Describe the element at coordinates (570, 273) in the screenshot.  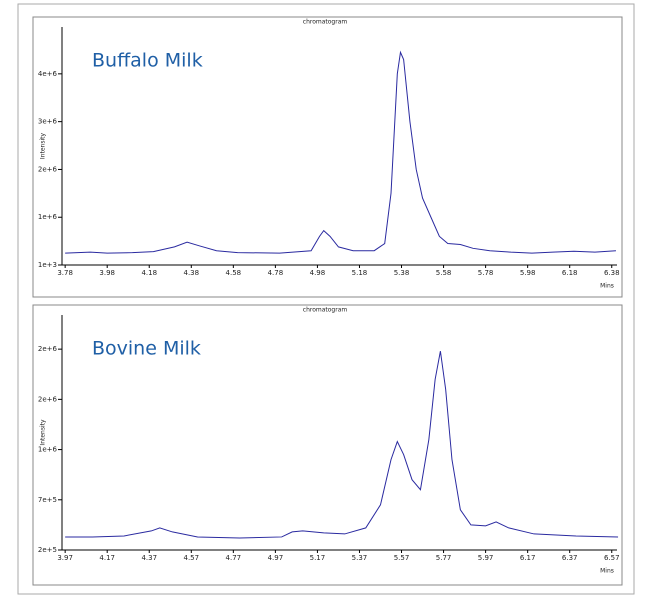
I see `x-tick-label: 6.18` at that location.